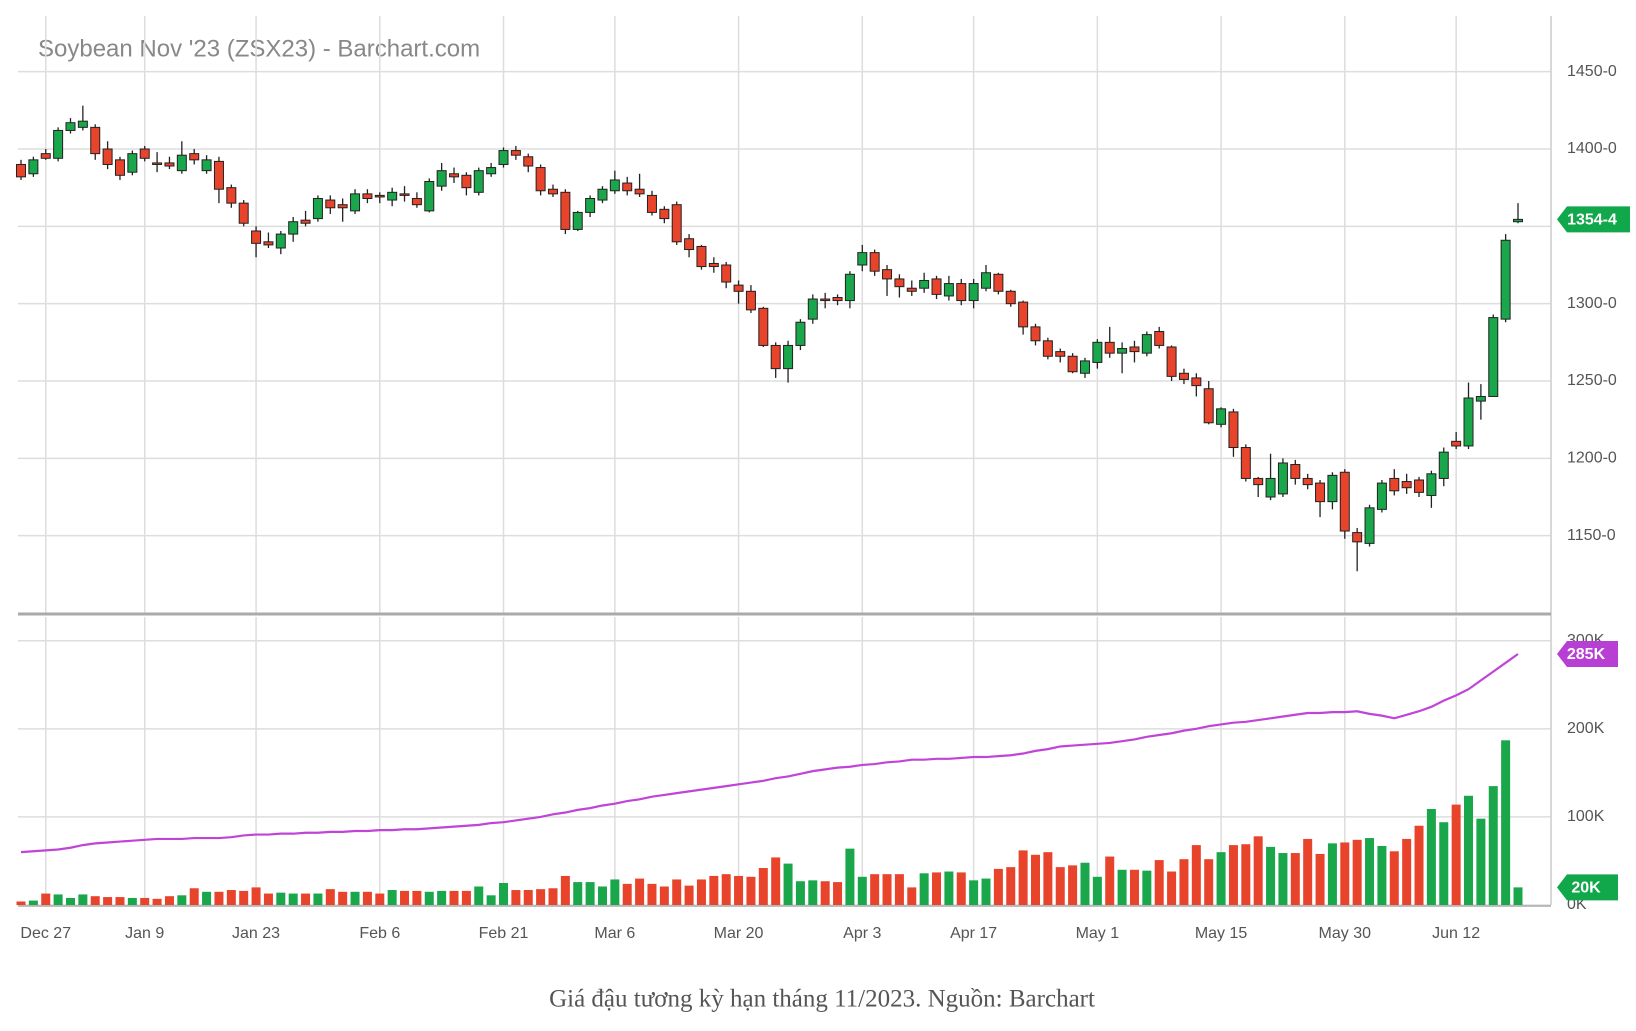  I want to click on x-tick-label: May 15, so click(1221, 933).